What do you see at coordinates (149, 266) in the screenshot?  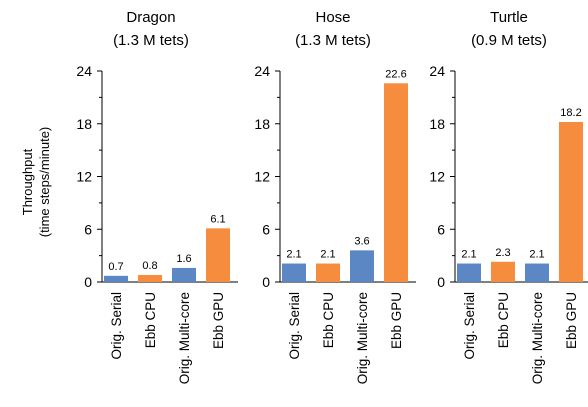 I see `bar-value-label: 0.8` at bounding box center [149, 266].